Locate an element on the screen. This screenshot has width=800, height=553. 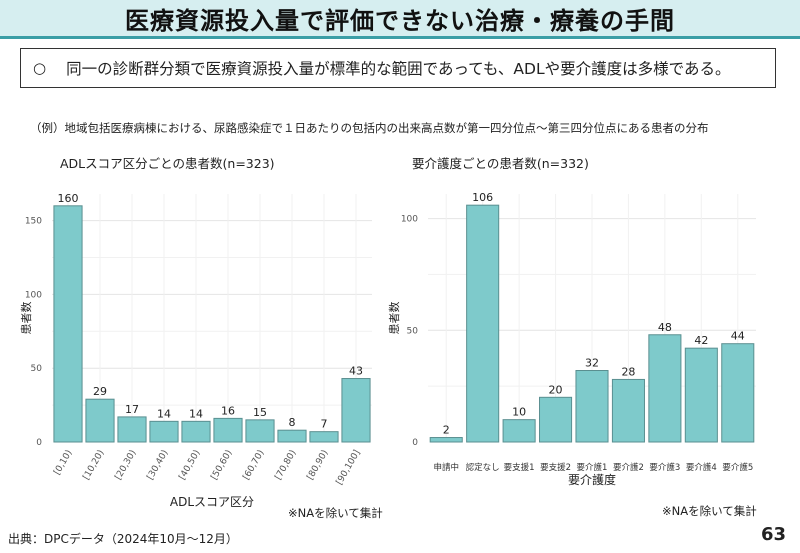
x-axis-label: ADLスコア区分 is located at coordinates (212, 502).